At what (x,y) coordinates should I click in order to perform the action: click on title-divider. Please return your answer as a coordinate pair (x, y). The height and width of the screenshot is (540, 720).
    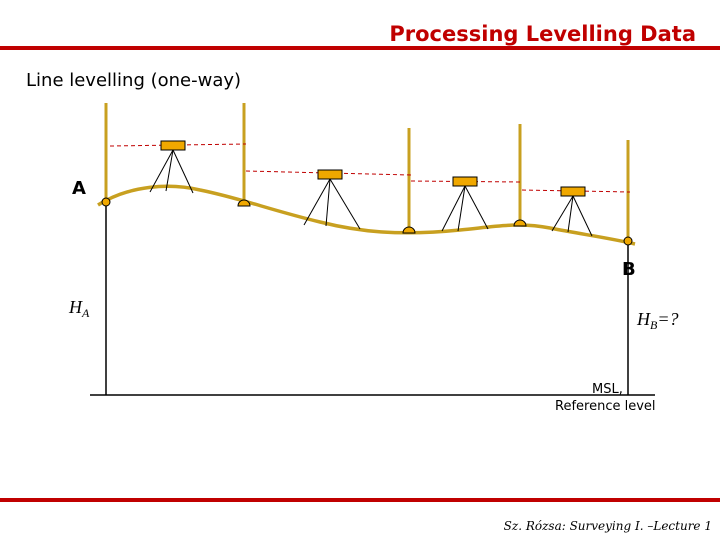
    Looking at the image, I should click on (360, 48).